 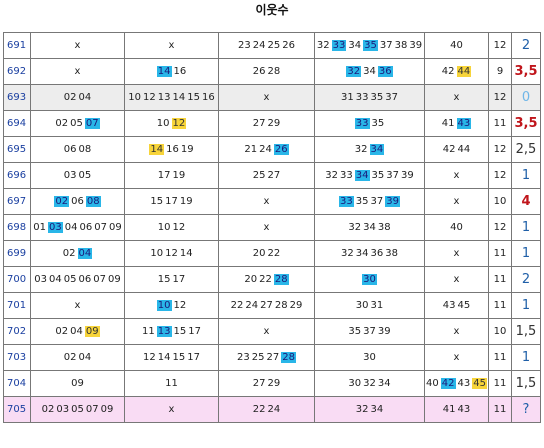 What do you see at coordinates (17, 331) in the screenshot?
I see `draw-number-cell: 702` at bounding box center [17, 331].